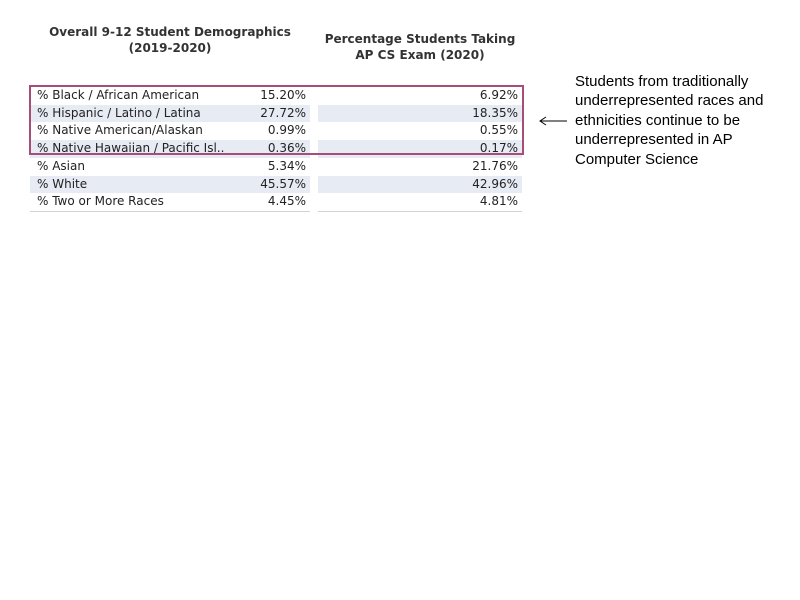  What do you see at coordinates (495, 183) in the screenshot?
I see `ap-cs-value: 42.96%` at bounding box center [495, 183].